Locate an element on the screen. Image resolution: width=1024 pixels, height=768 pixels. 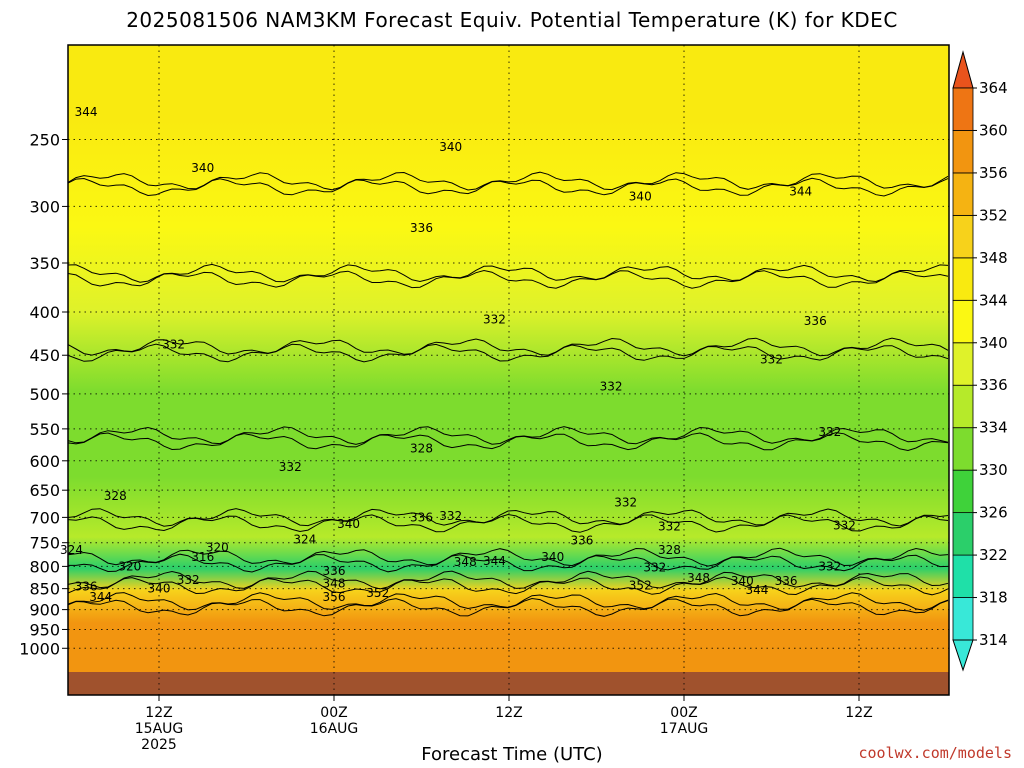
colorbar-label: 326 is located at coordinates (993, 513).